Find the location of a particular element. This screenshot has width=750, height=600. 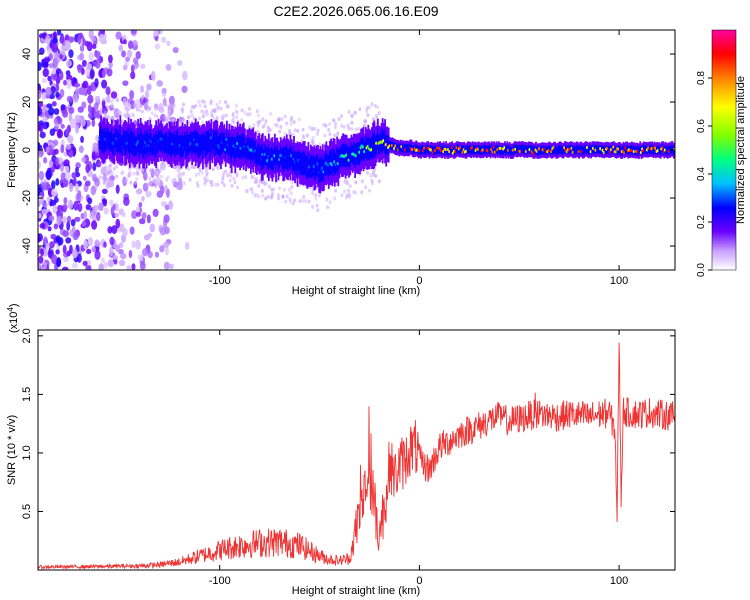

y-tick-label: -40 is located at coordinates (27, 246).